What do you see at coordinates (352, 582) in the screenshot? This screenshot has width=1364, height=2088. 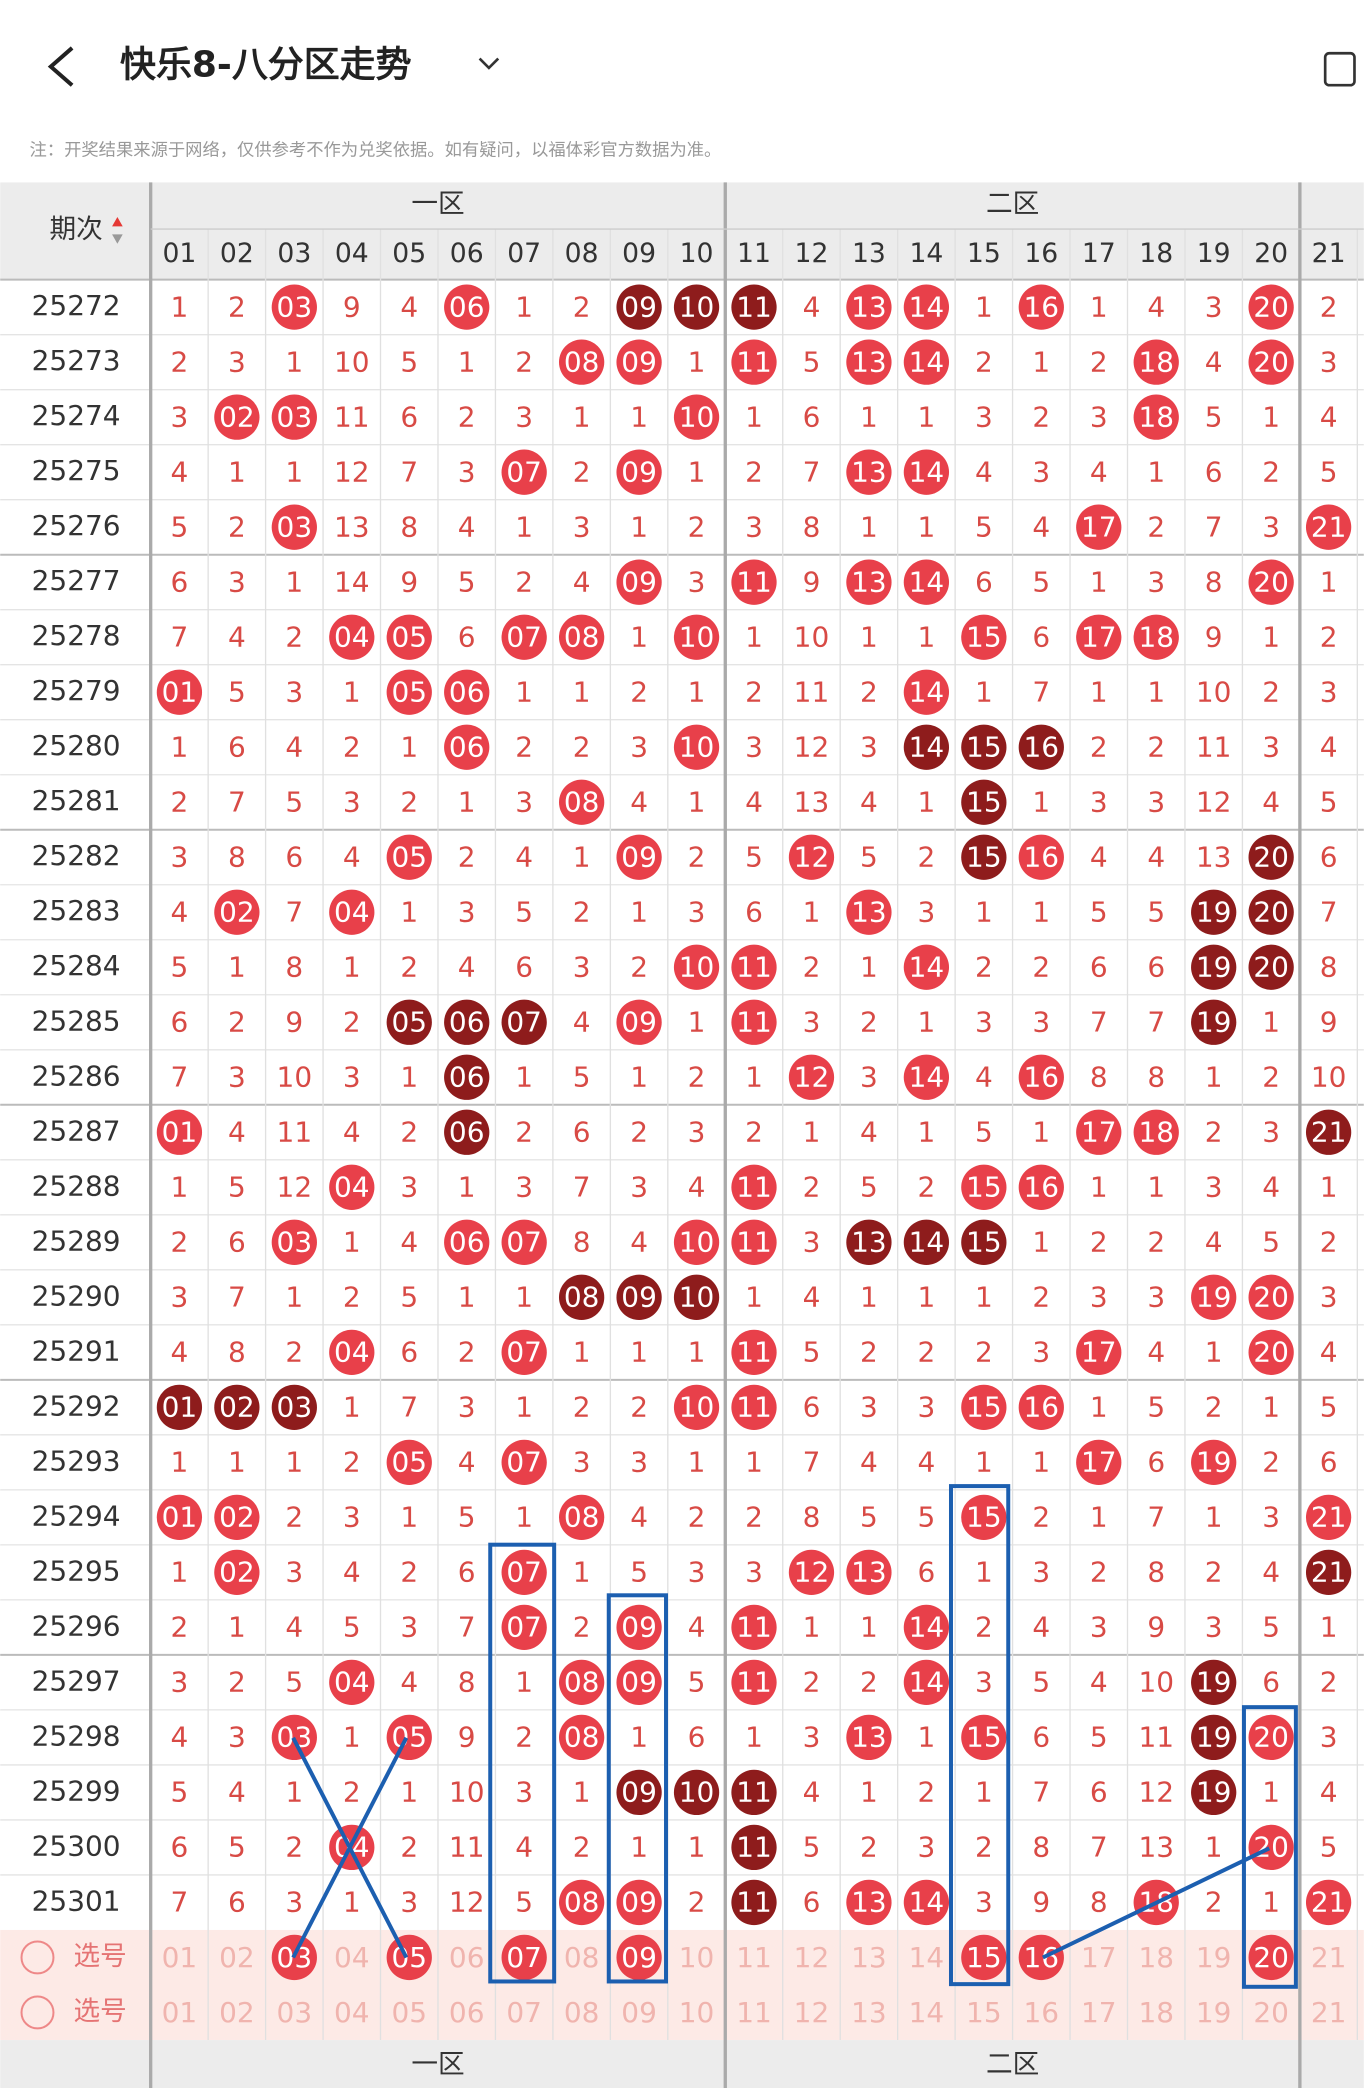 I see `miss-count: 14` at bounding box center [352, 582].